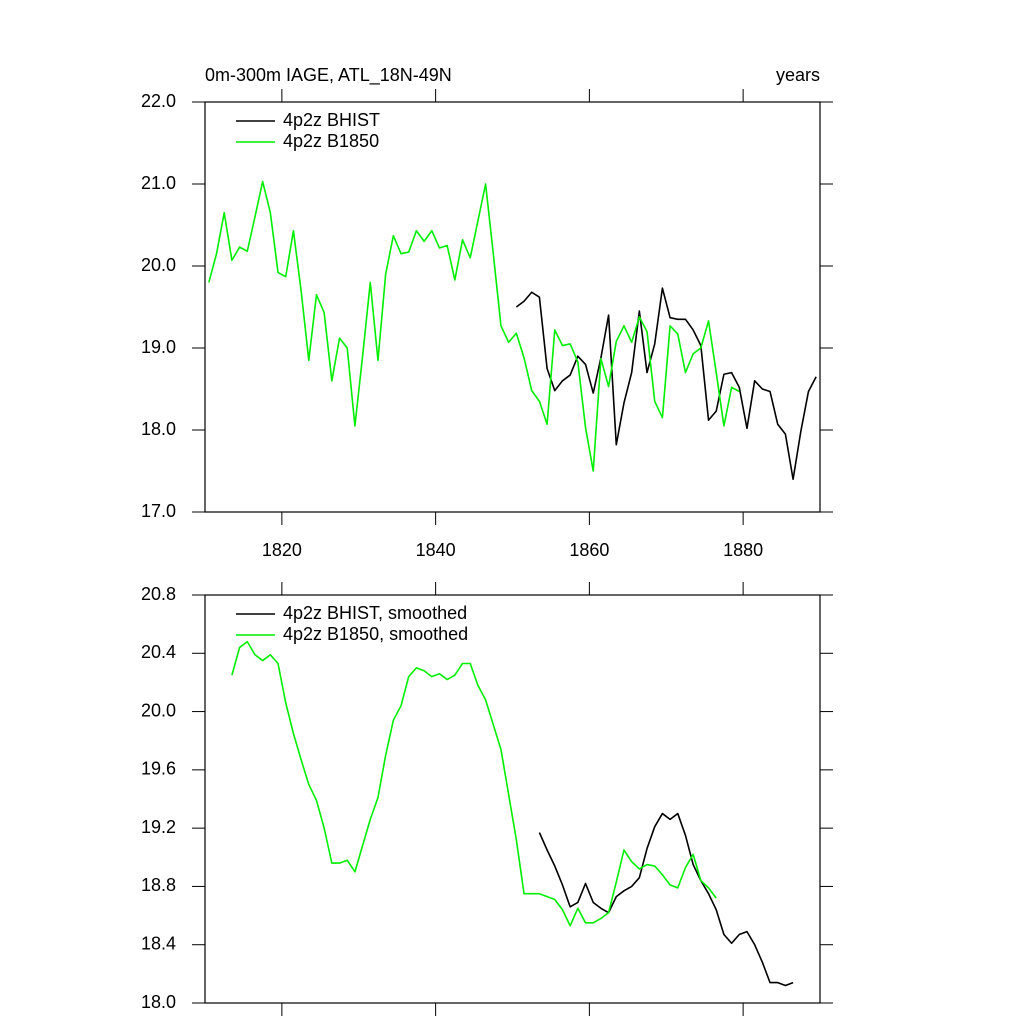 The image size is (1024, 1029). I want to click on y-tick-label: 18.4, so click(158, 943).